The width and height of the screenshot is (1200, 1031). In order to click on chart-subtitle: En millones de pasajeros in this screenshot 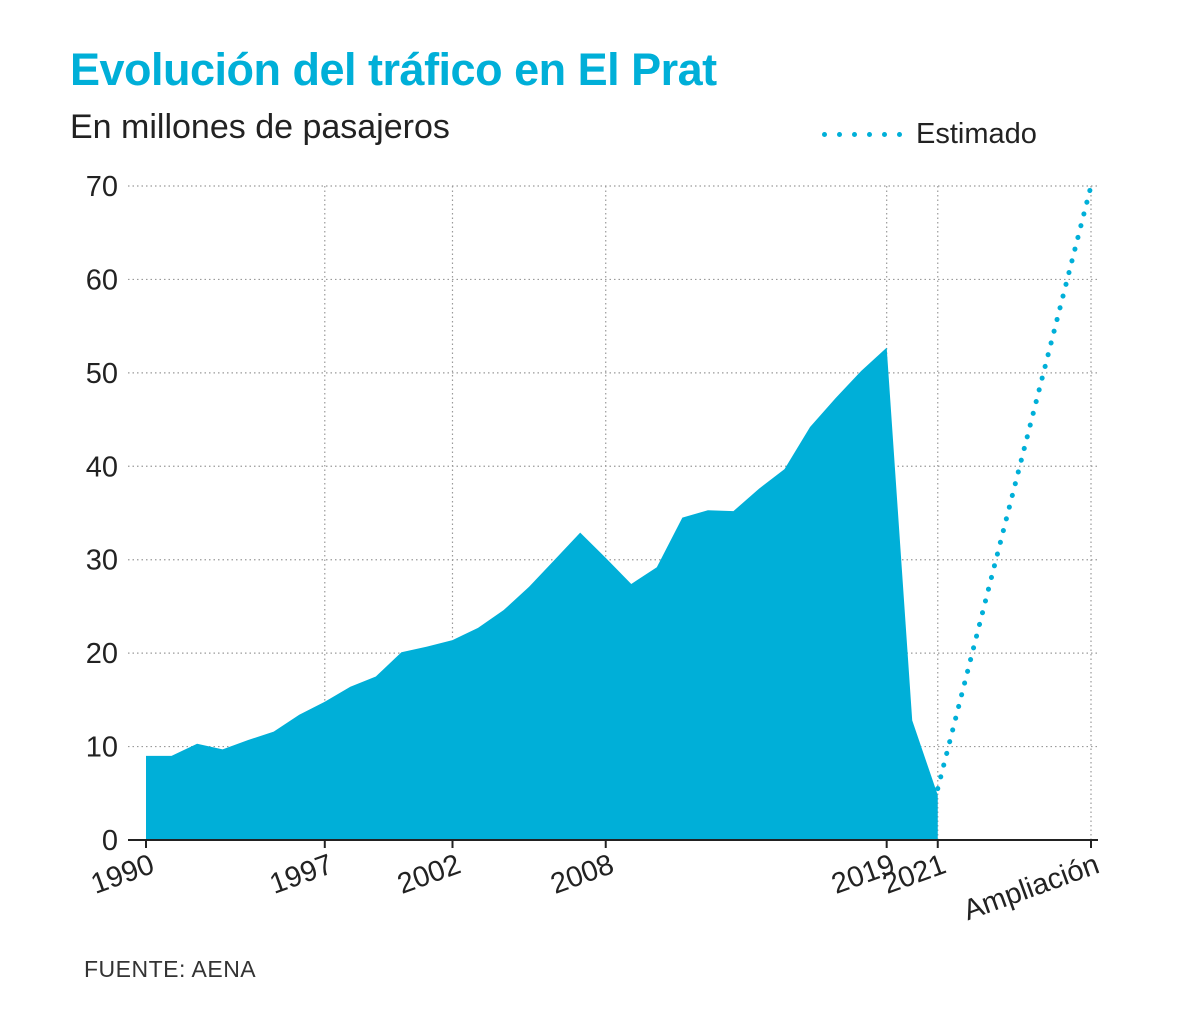, I will do `click(260, 127)`.